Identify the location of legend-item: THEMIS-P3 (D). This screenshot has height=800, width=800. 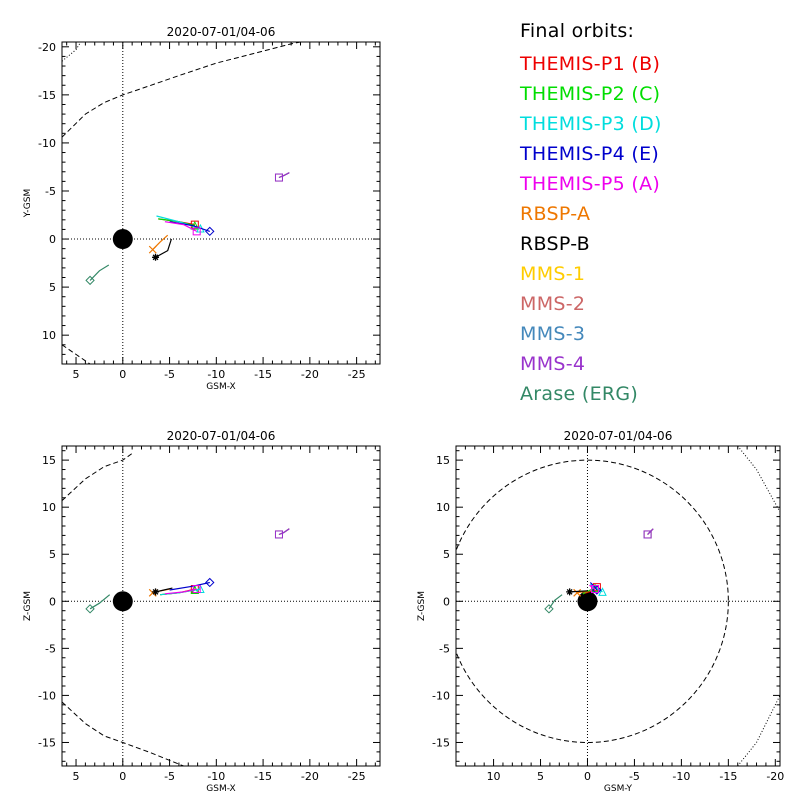
(591, 124).